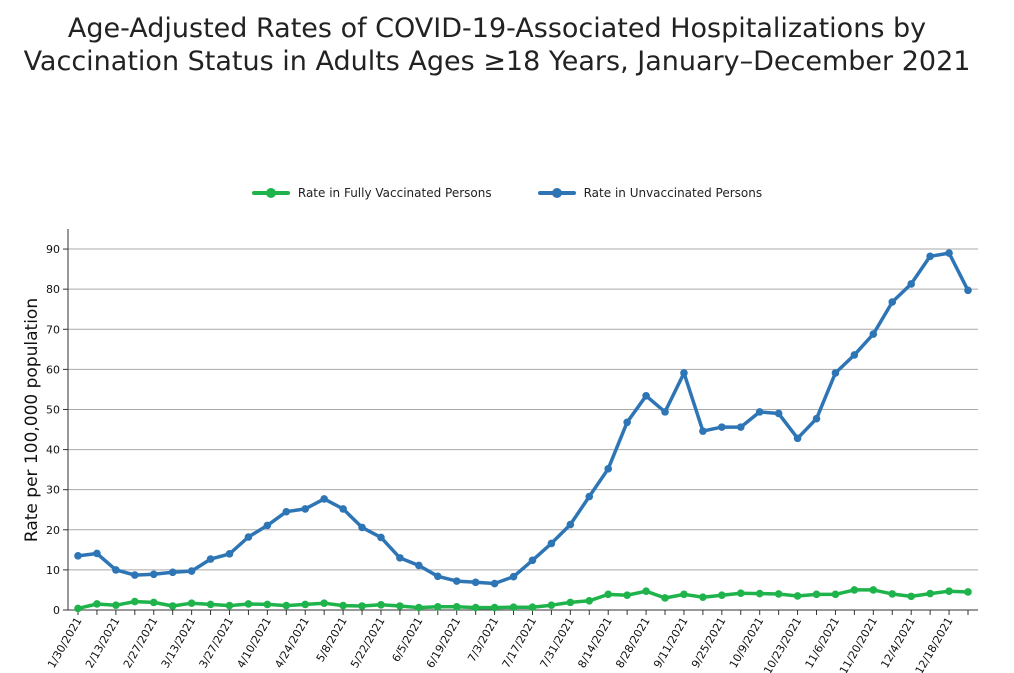 This screenshot has height=673, width=1014. I want to click on x-tick-label: 4/10/2021, so click(253, 642).